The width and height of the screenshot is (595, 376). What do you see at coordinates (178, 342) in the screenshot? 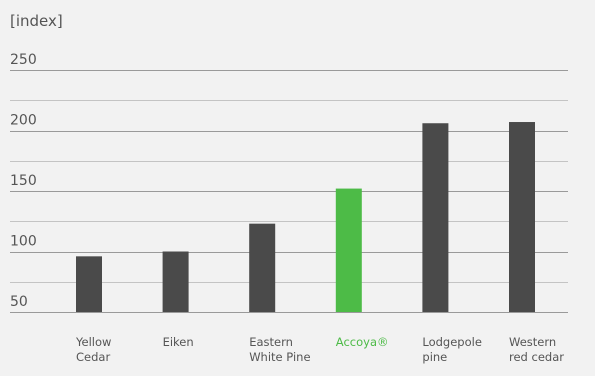
I see `category-label: Eiken` at bounding box center [178, 342].